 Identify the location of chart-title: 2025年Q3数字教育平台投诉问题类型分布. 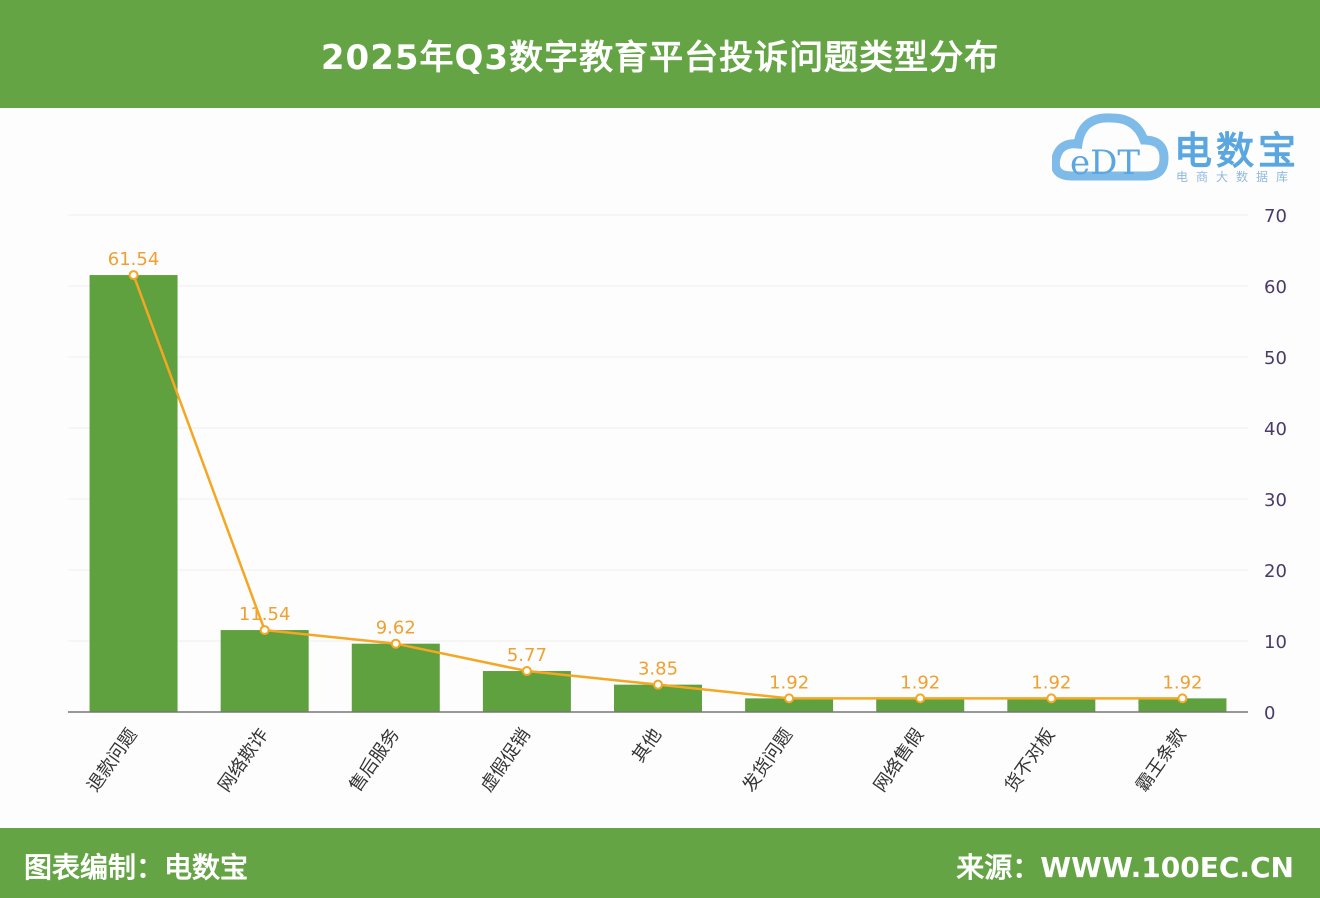
(660, 57).